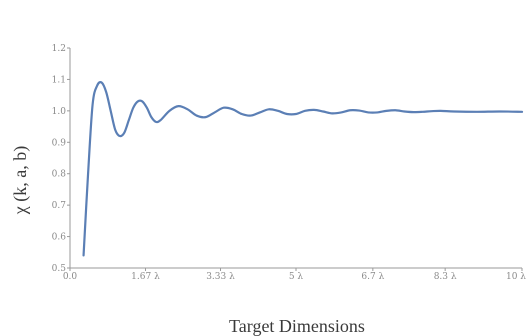  I want to click on x-tick-label: 10 λ, so click(516, 277).